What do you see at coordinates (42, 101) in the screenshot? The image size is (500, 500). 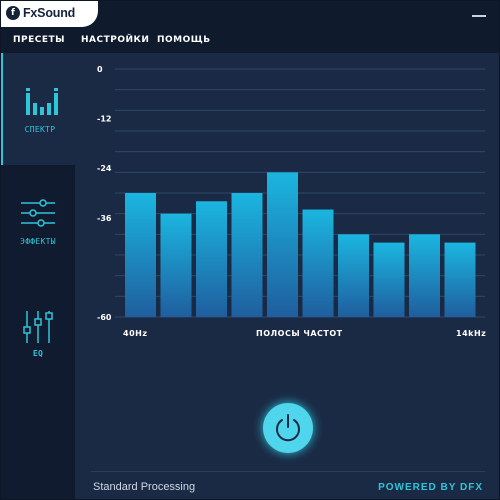 I see `spectrum-icon` at bounding box center [42, 101].